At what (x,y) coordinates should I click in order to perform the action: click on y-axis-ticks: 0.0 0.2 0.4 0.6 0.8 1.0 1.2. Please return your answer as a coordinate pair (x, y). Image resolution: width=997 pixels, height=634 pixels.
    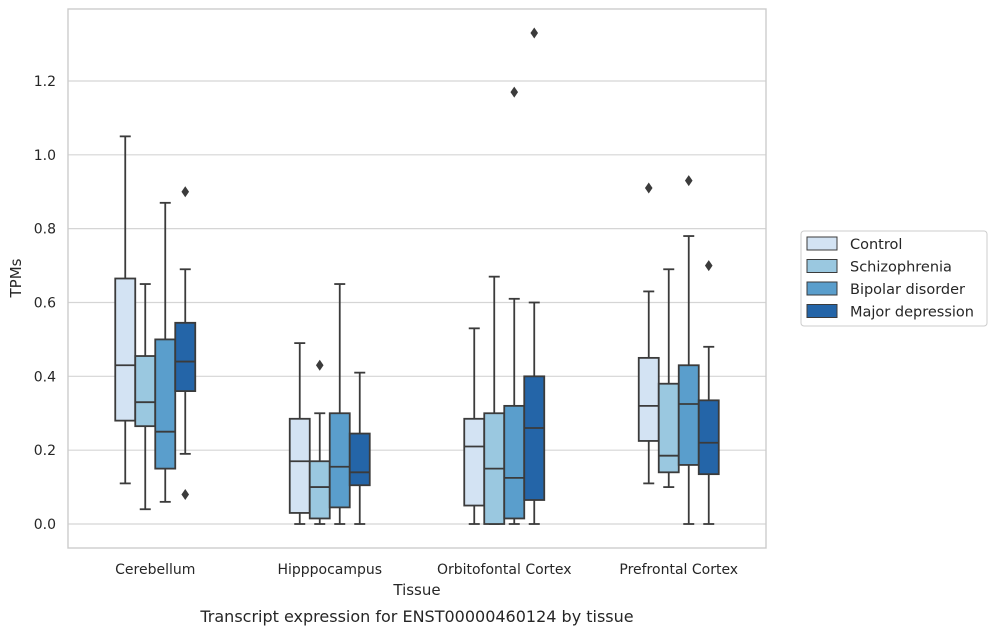
    Looking at the image, I should click on (45, 303).